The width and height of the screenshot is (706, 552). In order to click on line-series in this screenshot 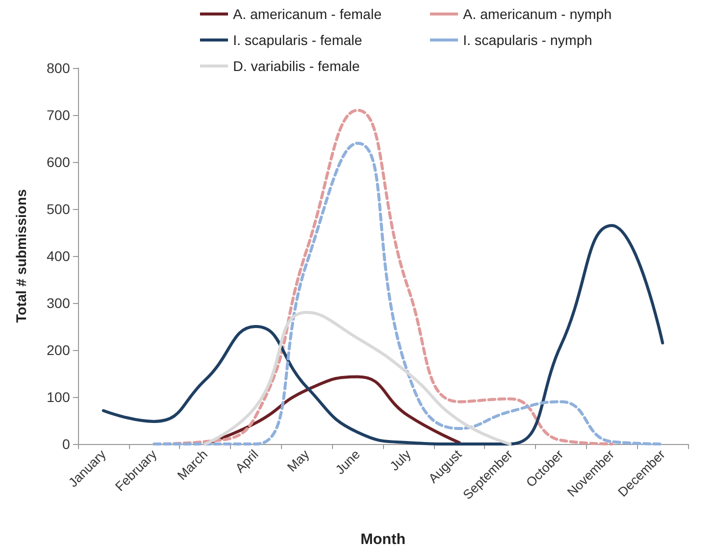, I will do `click(358, 378)`.